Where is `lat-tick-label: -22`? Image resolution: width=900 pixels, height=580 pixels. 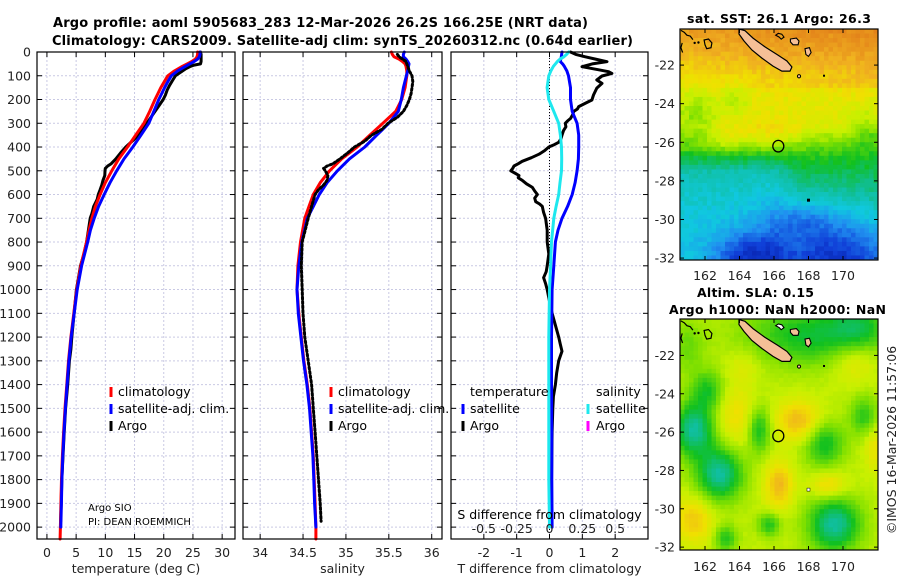
lat-tick-label: -22 is located at coordinates (665, 65).